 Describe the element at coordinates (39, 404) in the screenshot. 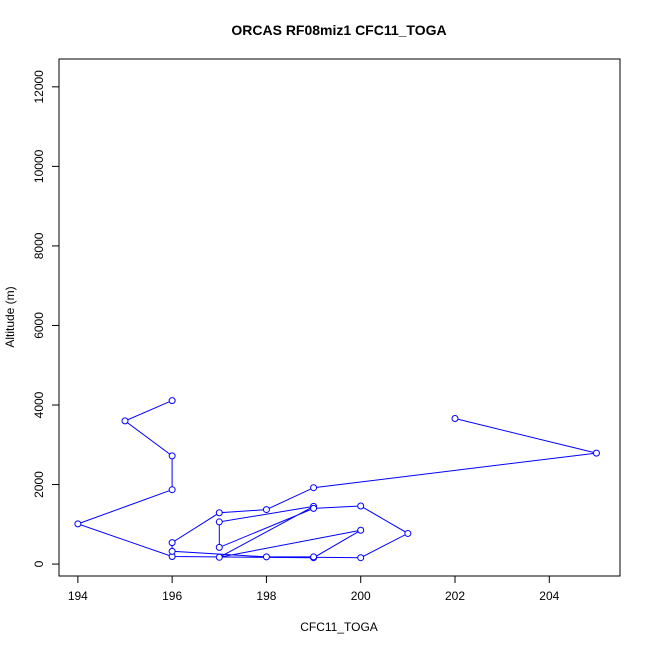

I see `y-tick-label: 4000` at that location.